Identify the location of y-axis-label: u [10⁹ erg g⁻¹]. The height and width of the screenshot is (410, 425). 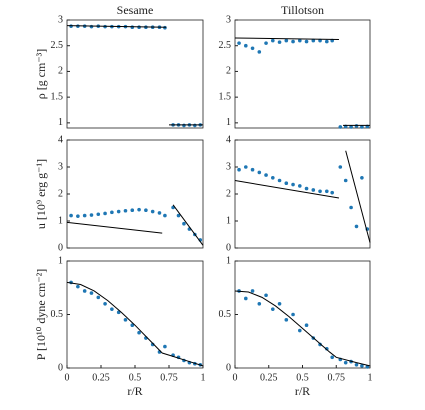
(41, 194).